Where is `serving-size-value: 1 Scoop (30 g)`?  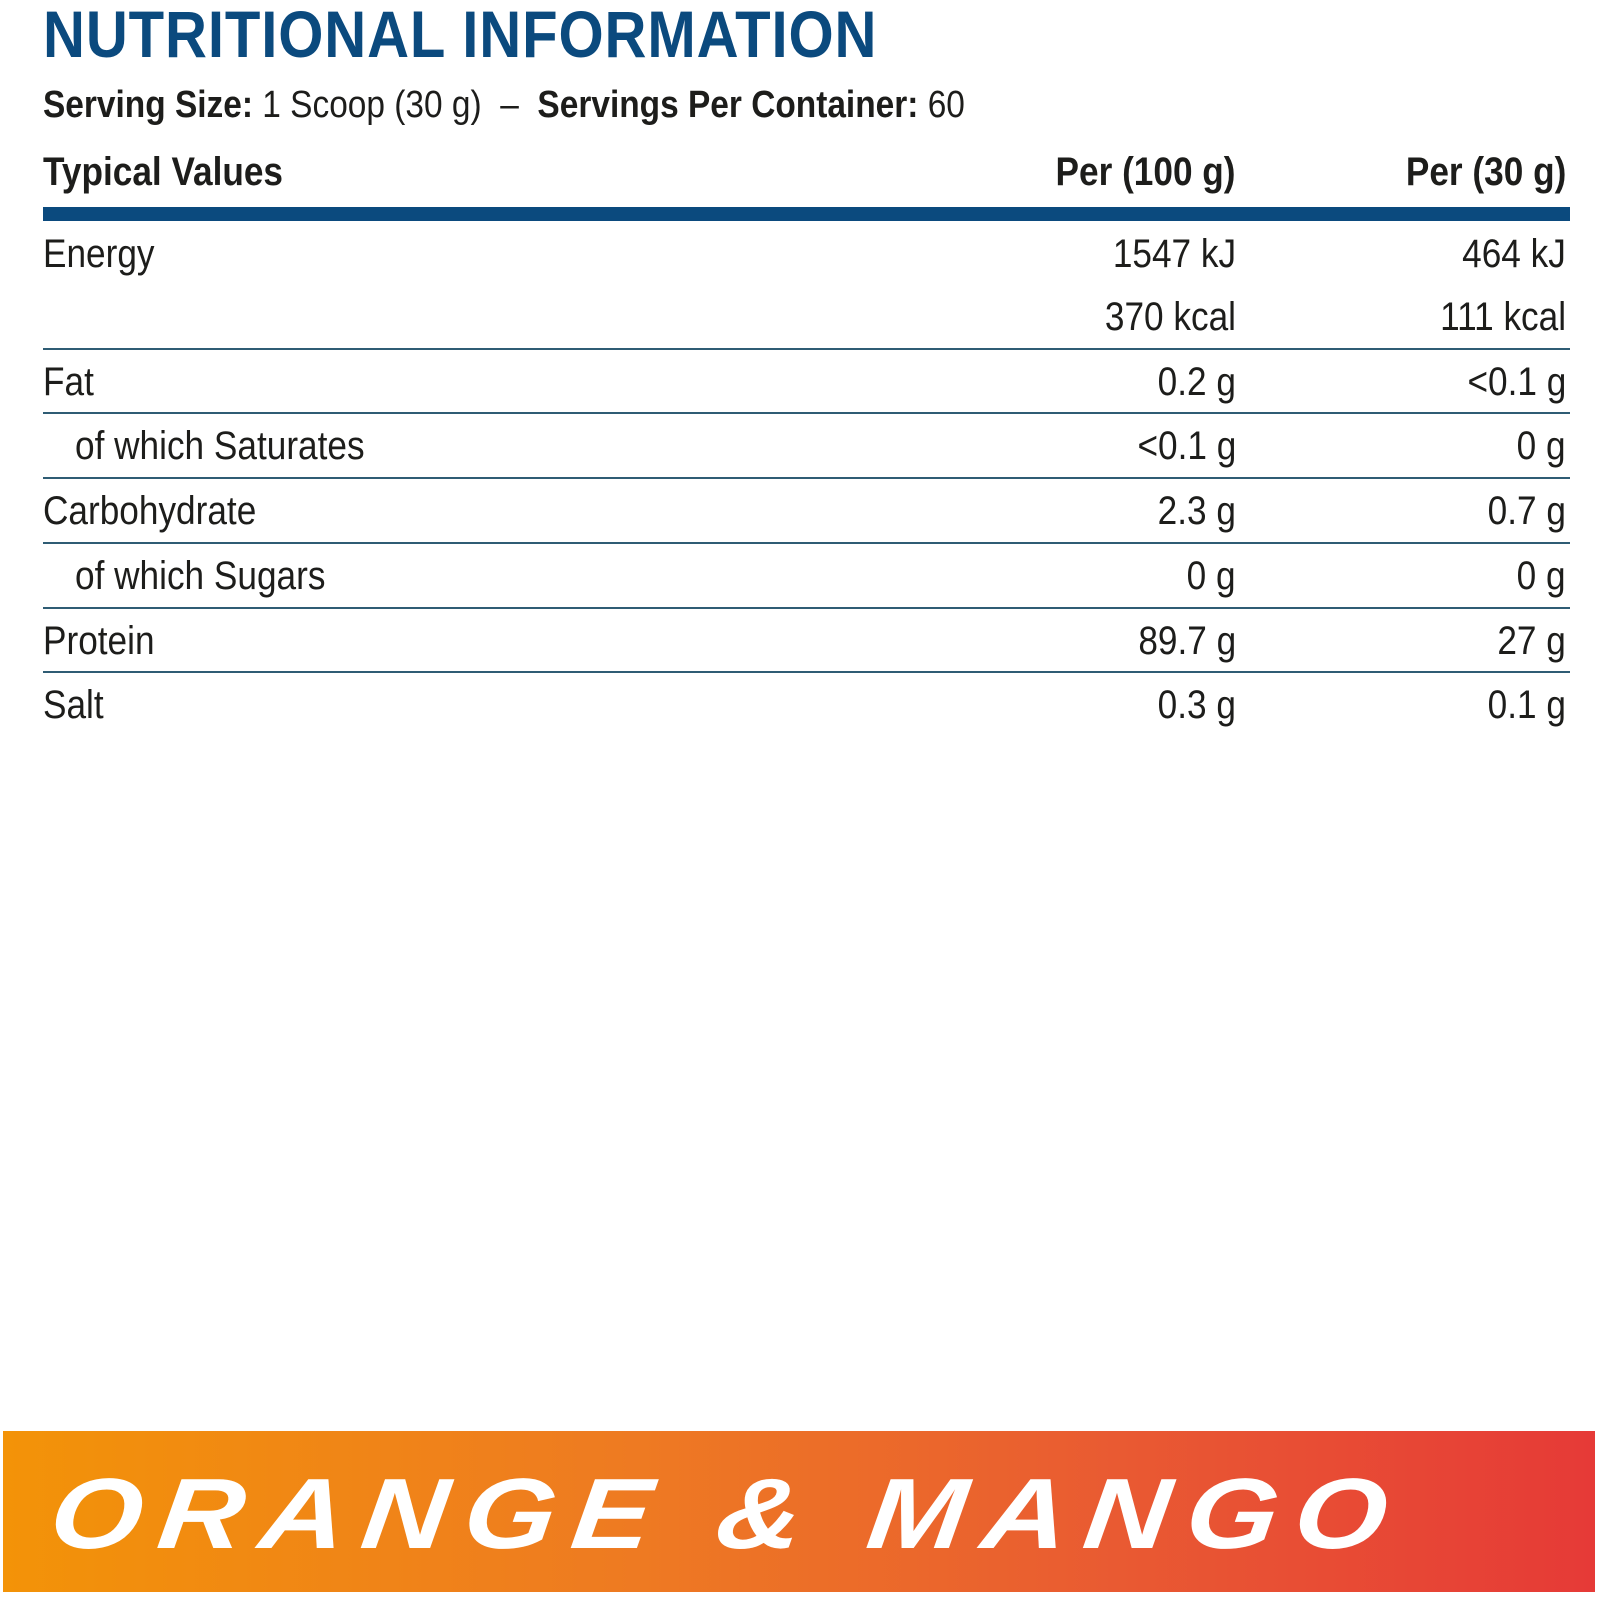 serving-size-value: 1 Scoop (30 g) is located at coordinates (372, 105).